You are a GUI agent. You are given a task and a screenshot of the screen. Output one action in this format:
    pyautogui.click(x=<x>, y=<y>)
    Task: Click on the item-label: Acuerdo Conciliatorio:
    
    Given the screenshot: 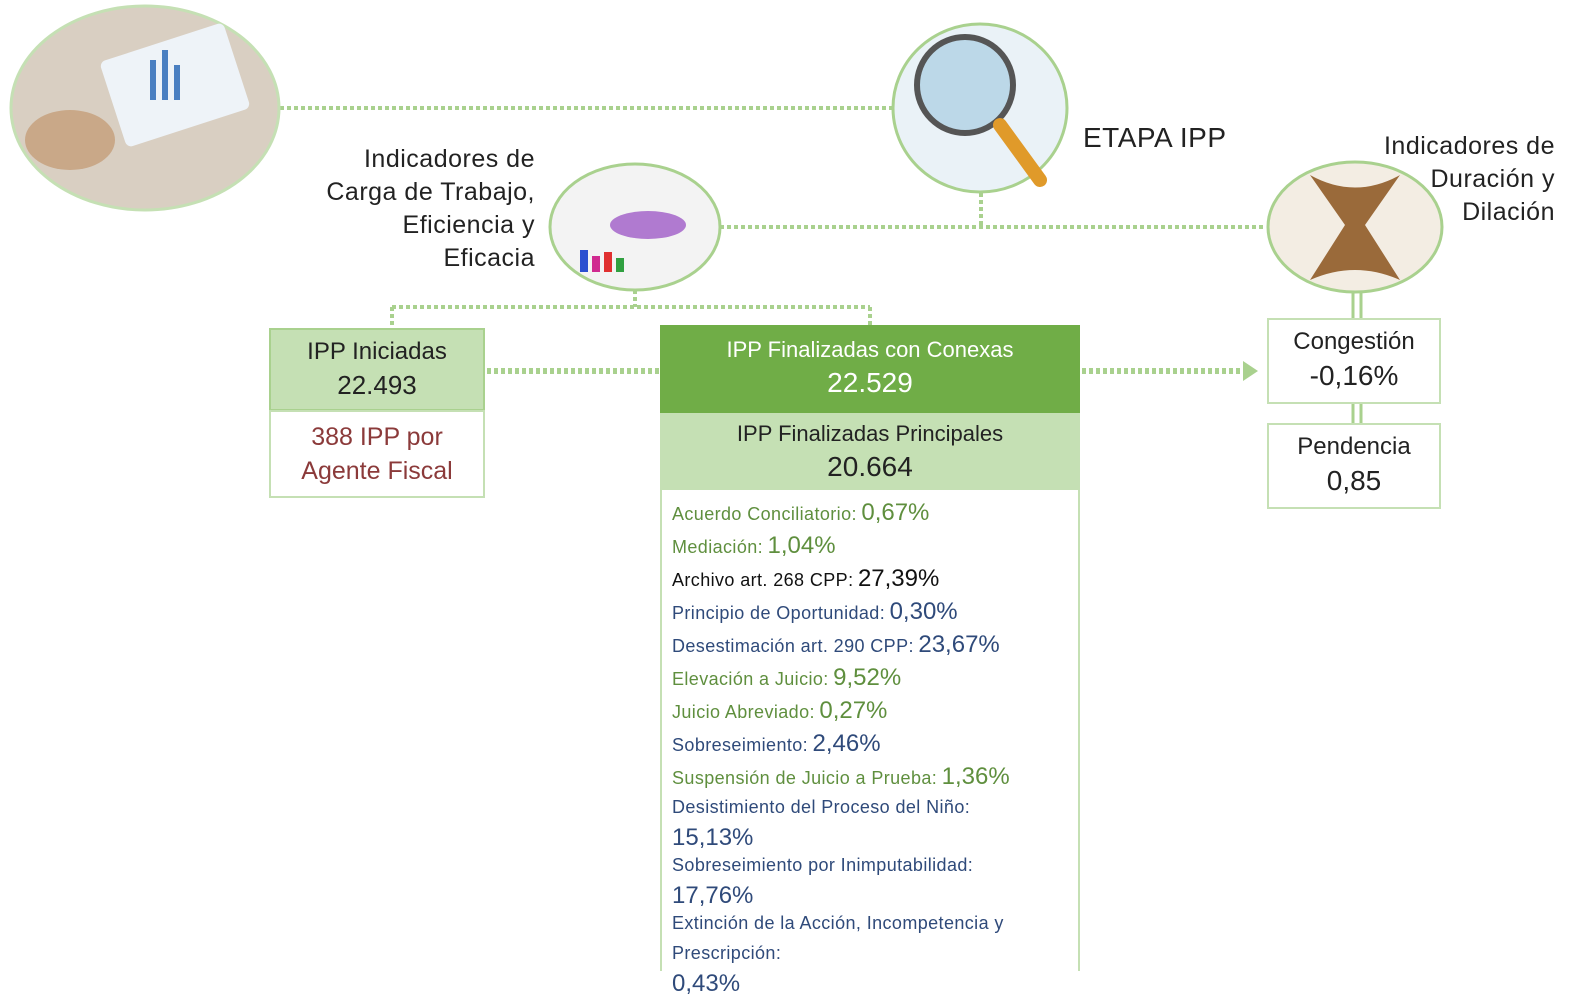 What is the action you would take?
    pyautogui.click(x=764, y=514)
    